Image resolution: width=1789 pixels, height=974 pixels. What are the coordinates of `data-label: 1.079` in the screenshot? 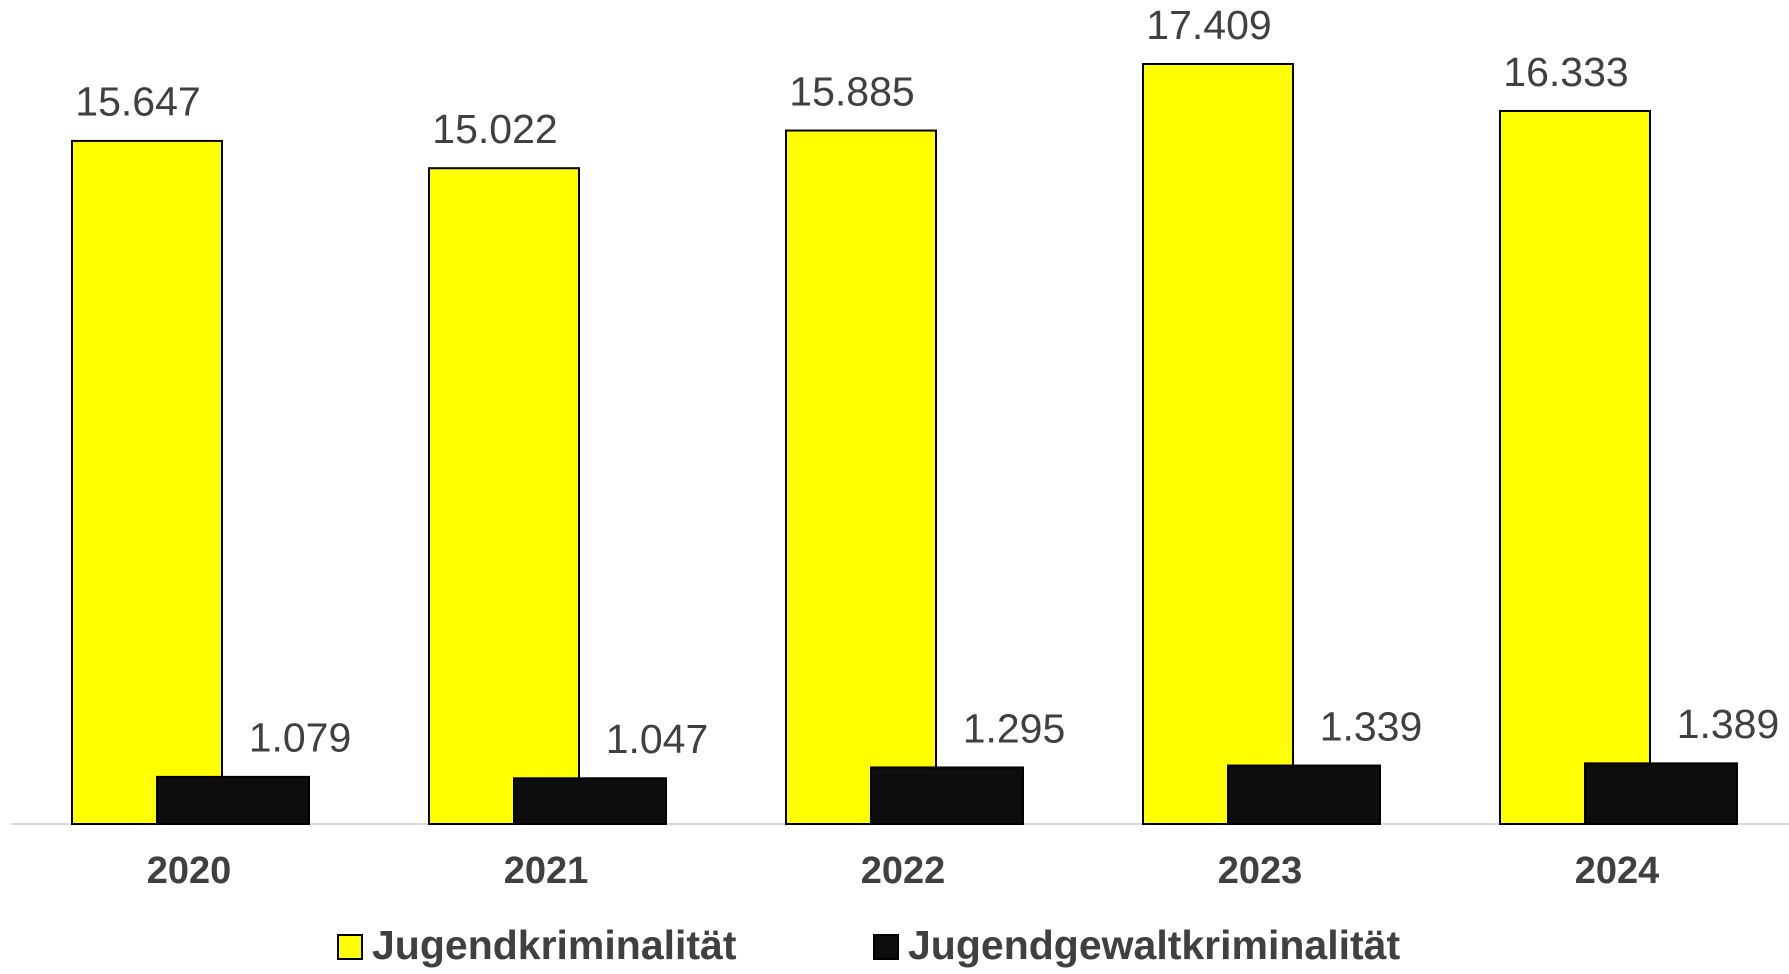 It's located at (300, 738).